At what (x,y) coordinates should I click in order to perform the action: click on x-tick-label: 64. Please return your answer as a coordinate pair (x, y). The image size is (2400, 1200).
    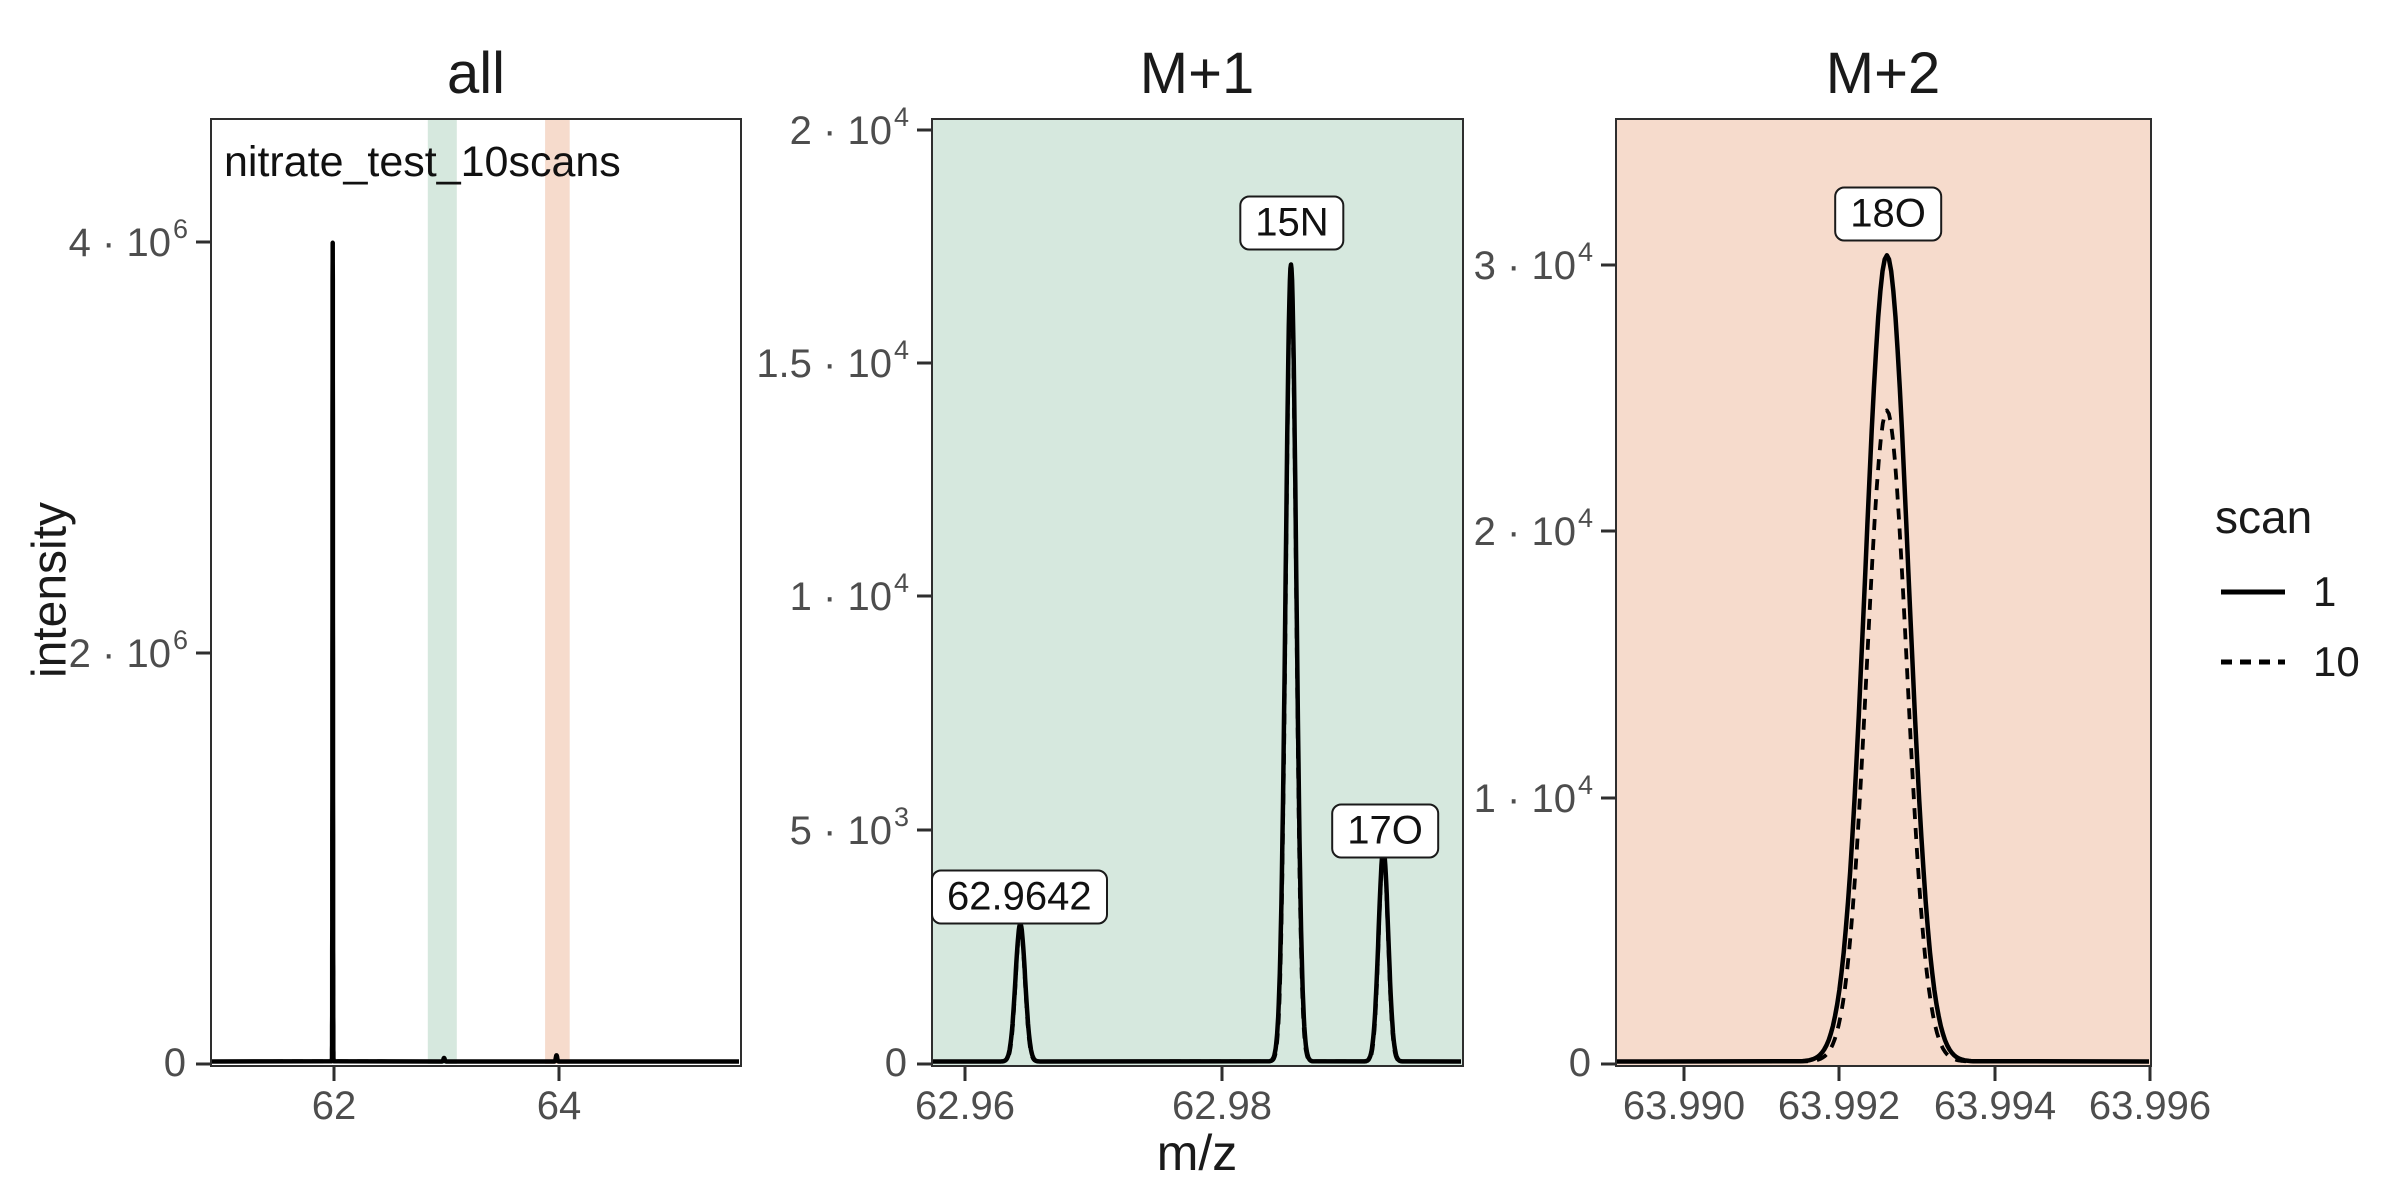
    Looking at the image, I should click on (559, 1106).